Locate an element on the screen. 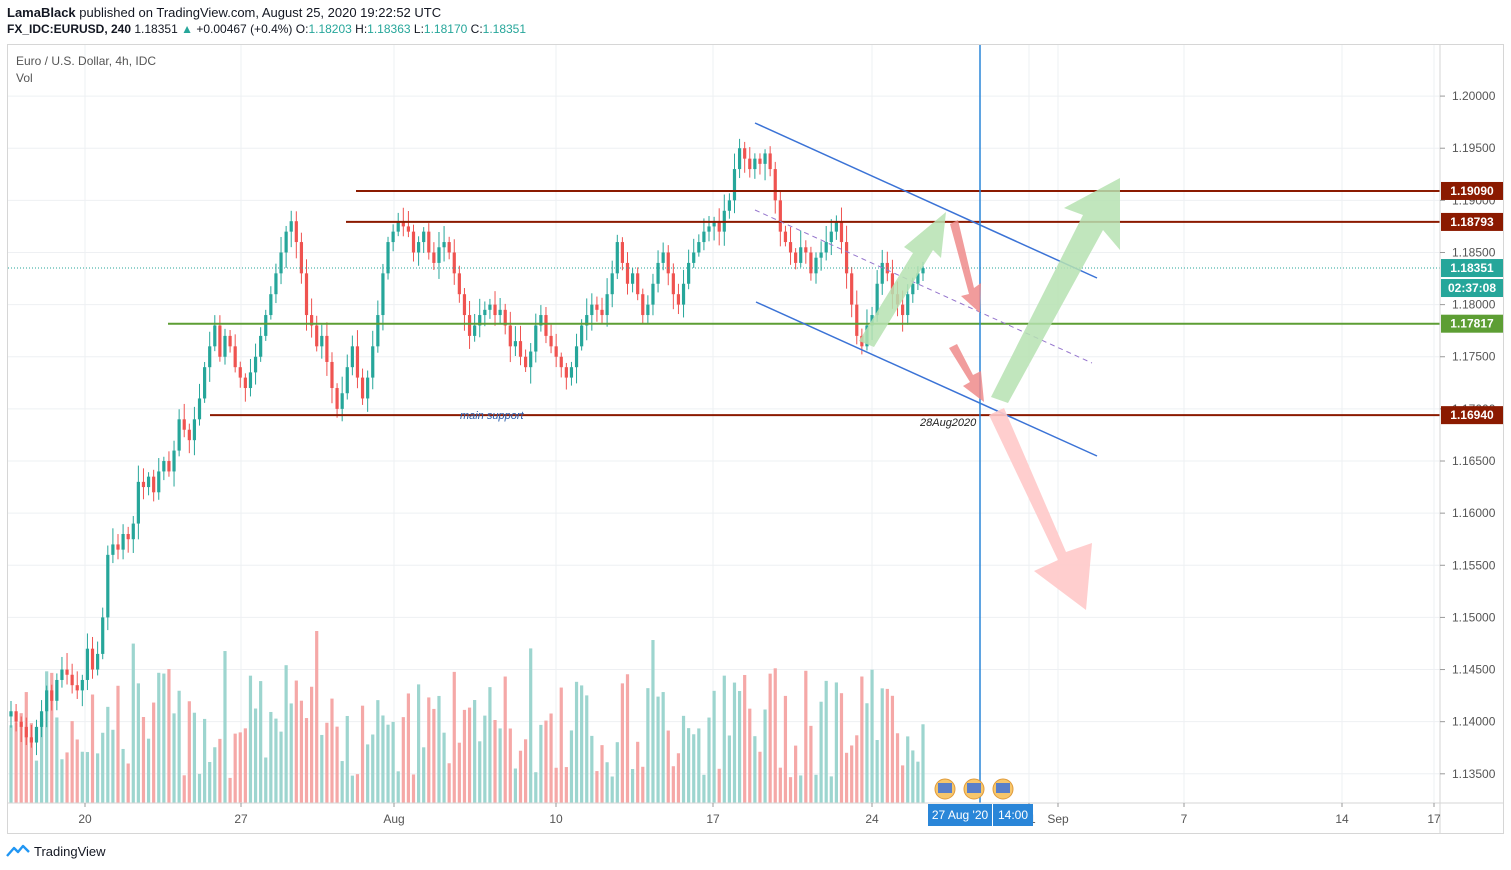  y-tick-label: 1.19500 is located at coordinates (1474, 148).